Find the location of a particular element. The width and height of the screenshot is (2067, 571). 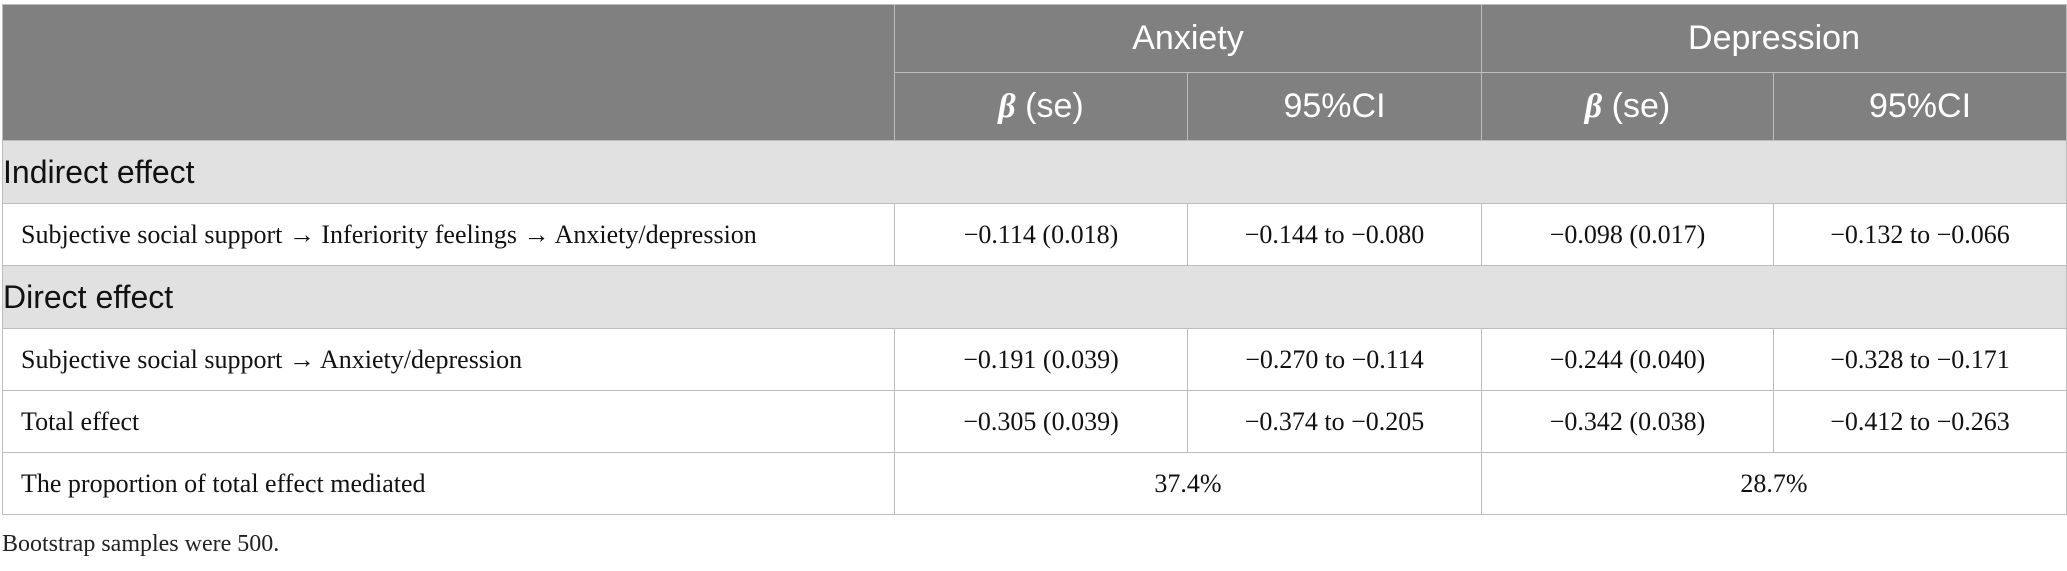

section-row-indirect: Indirect effect is located at coordinates (1034, 172).